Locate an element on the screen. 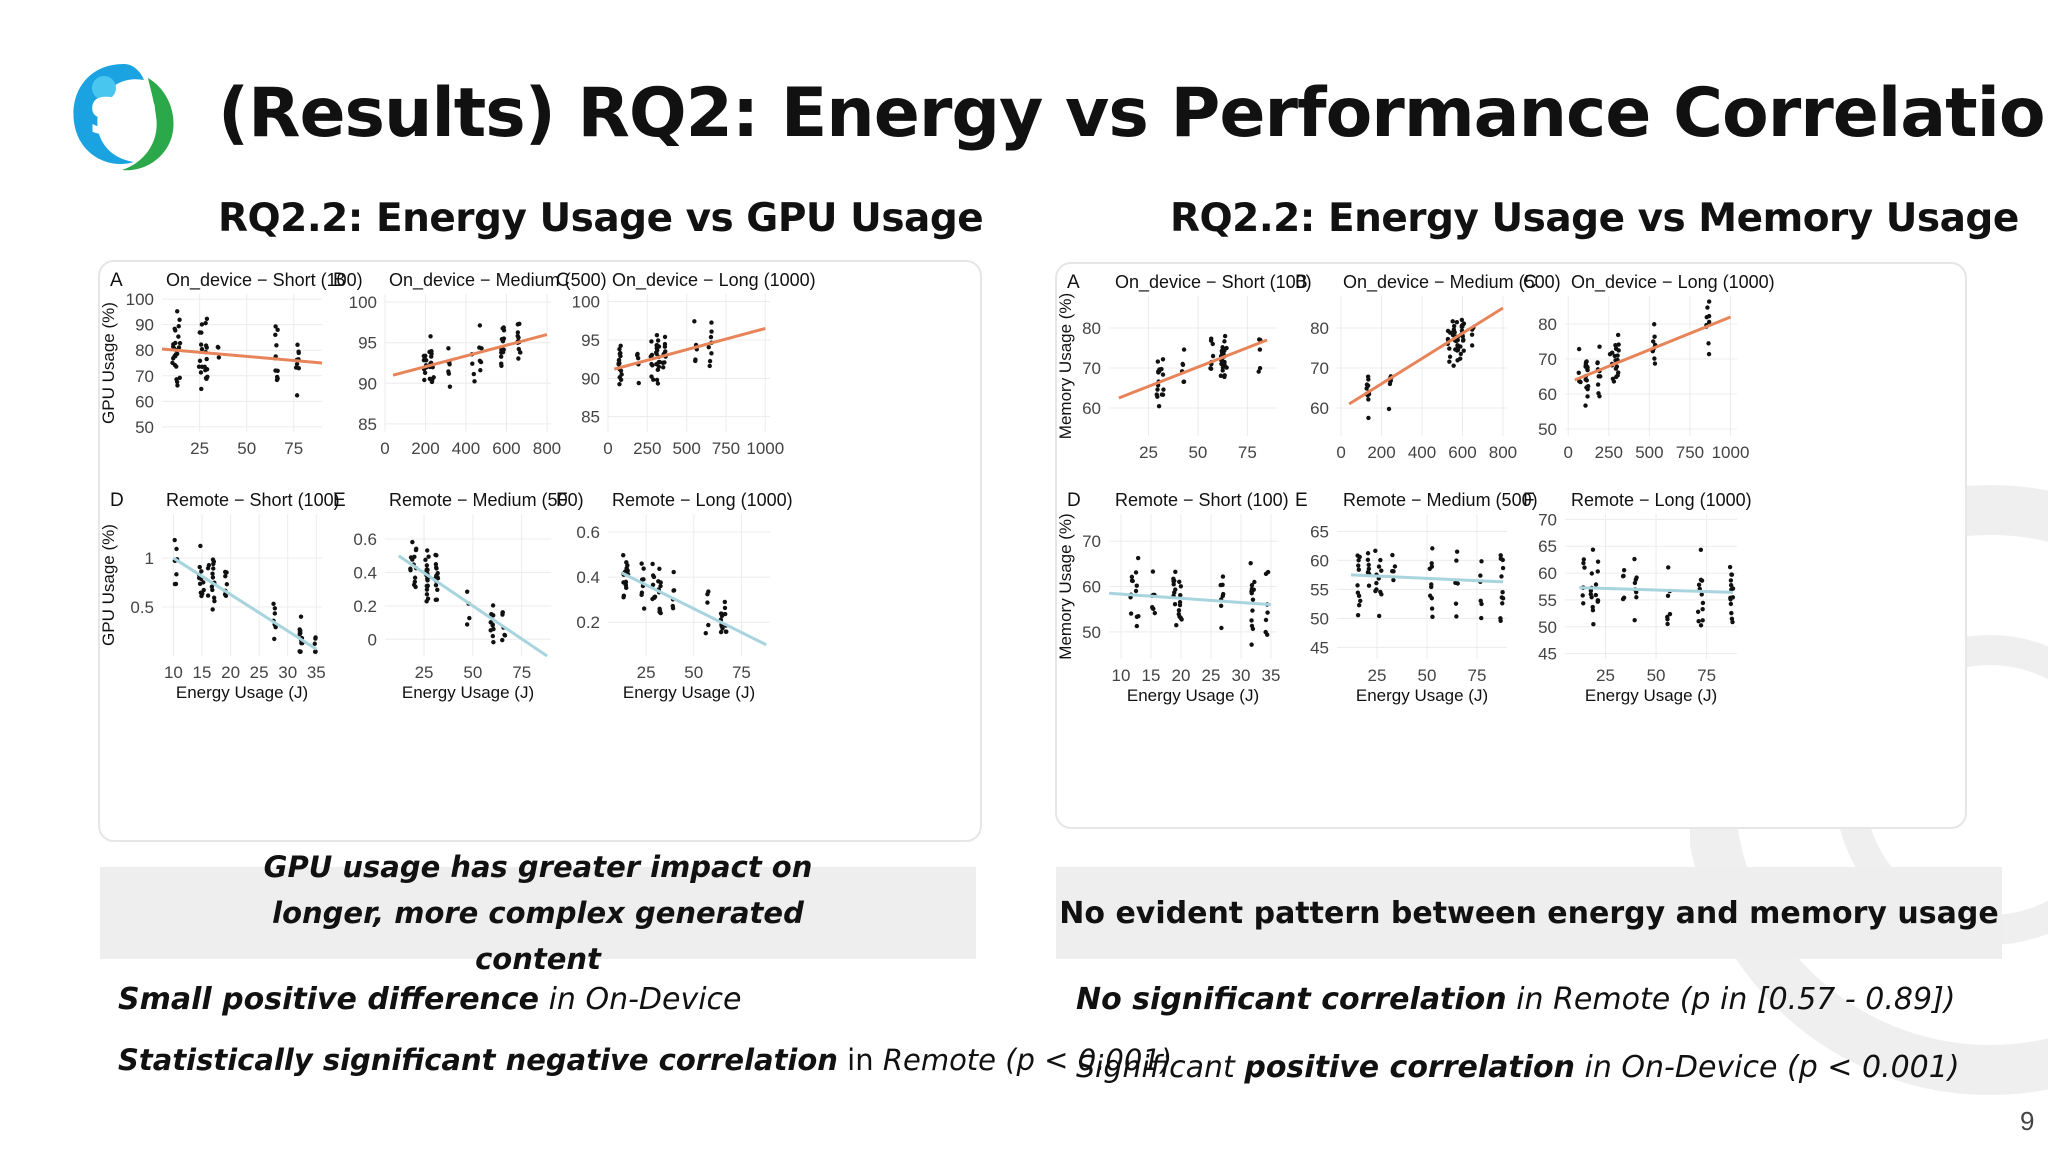  y-tick-label: 50 is located at coordinates (144, 427).